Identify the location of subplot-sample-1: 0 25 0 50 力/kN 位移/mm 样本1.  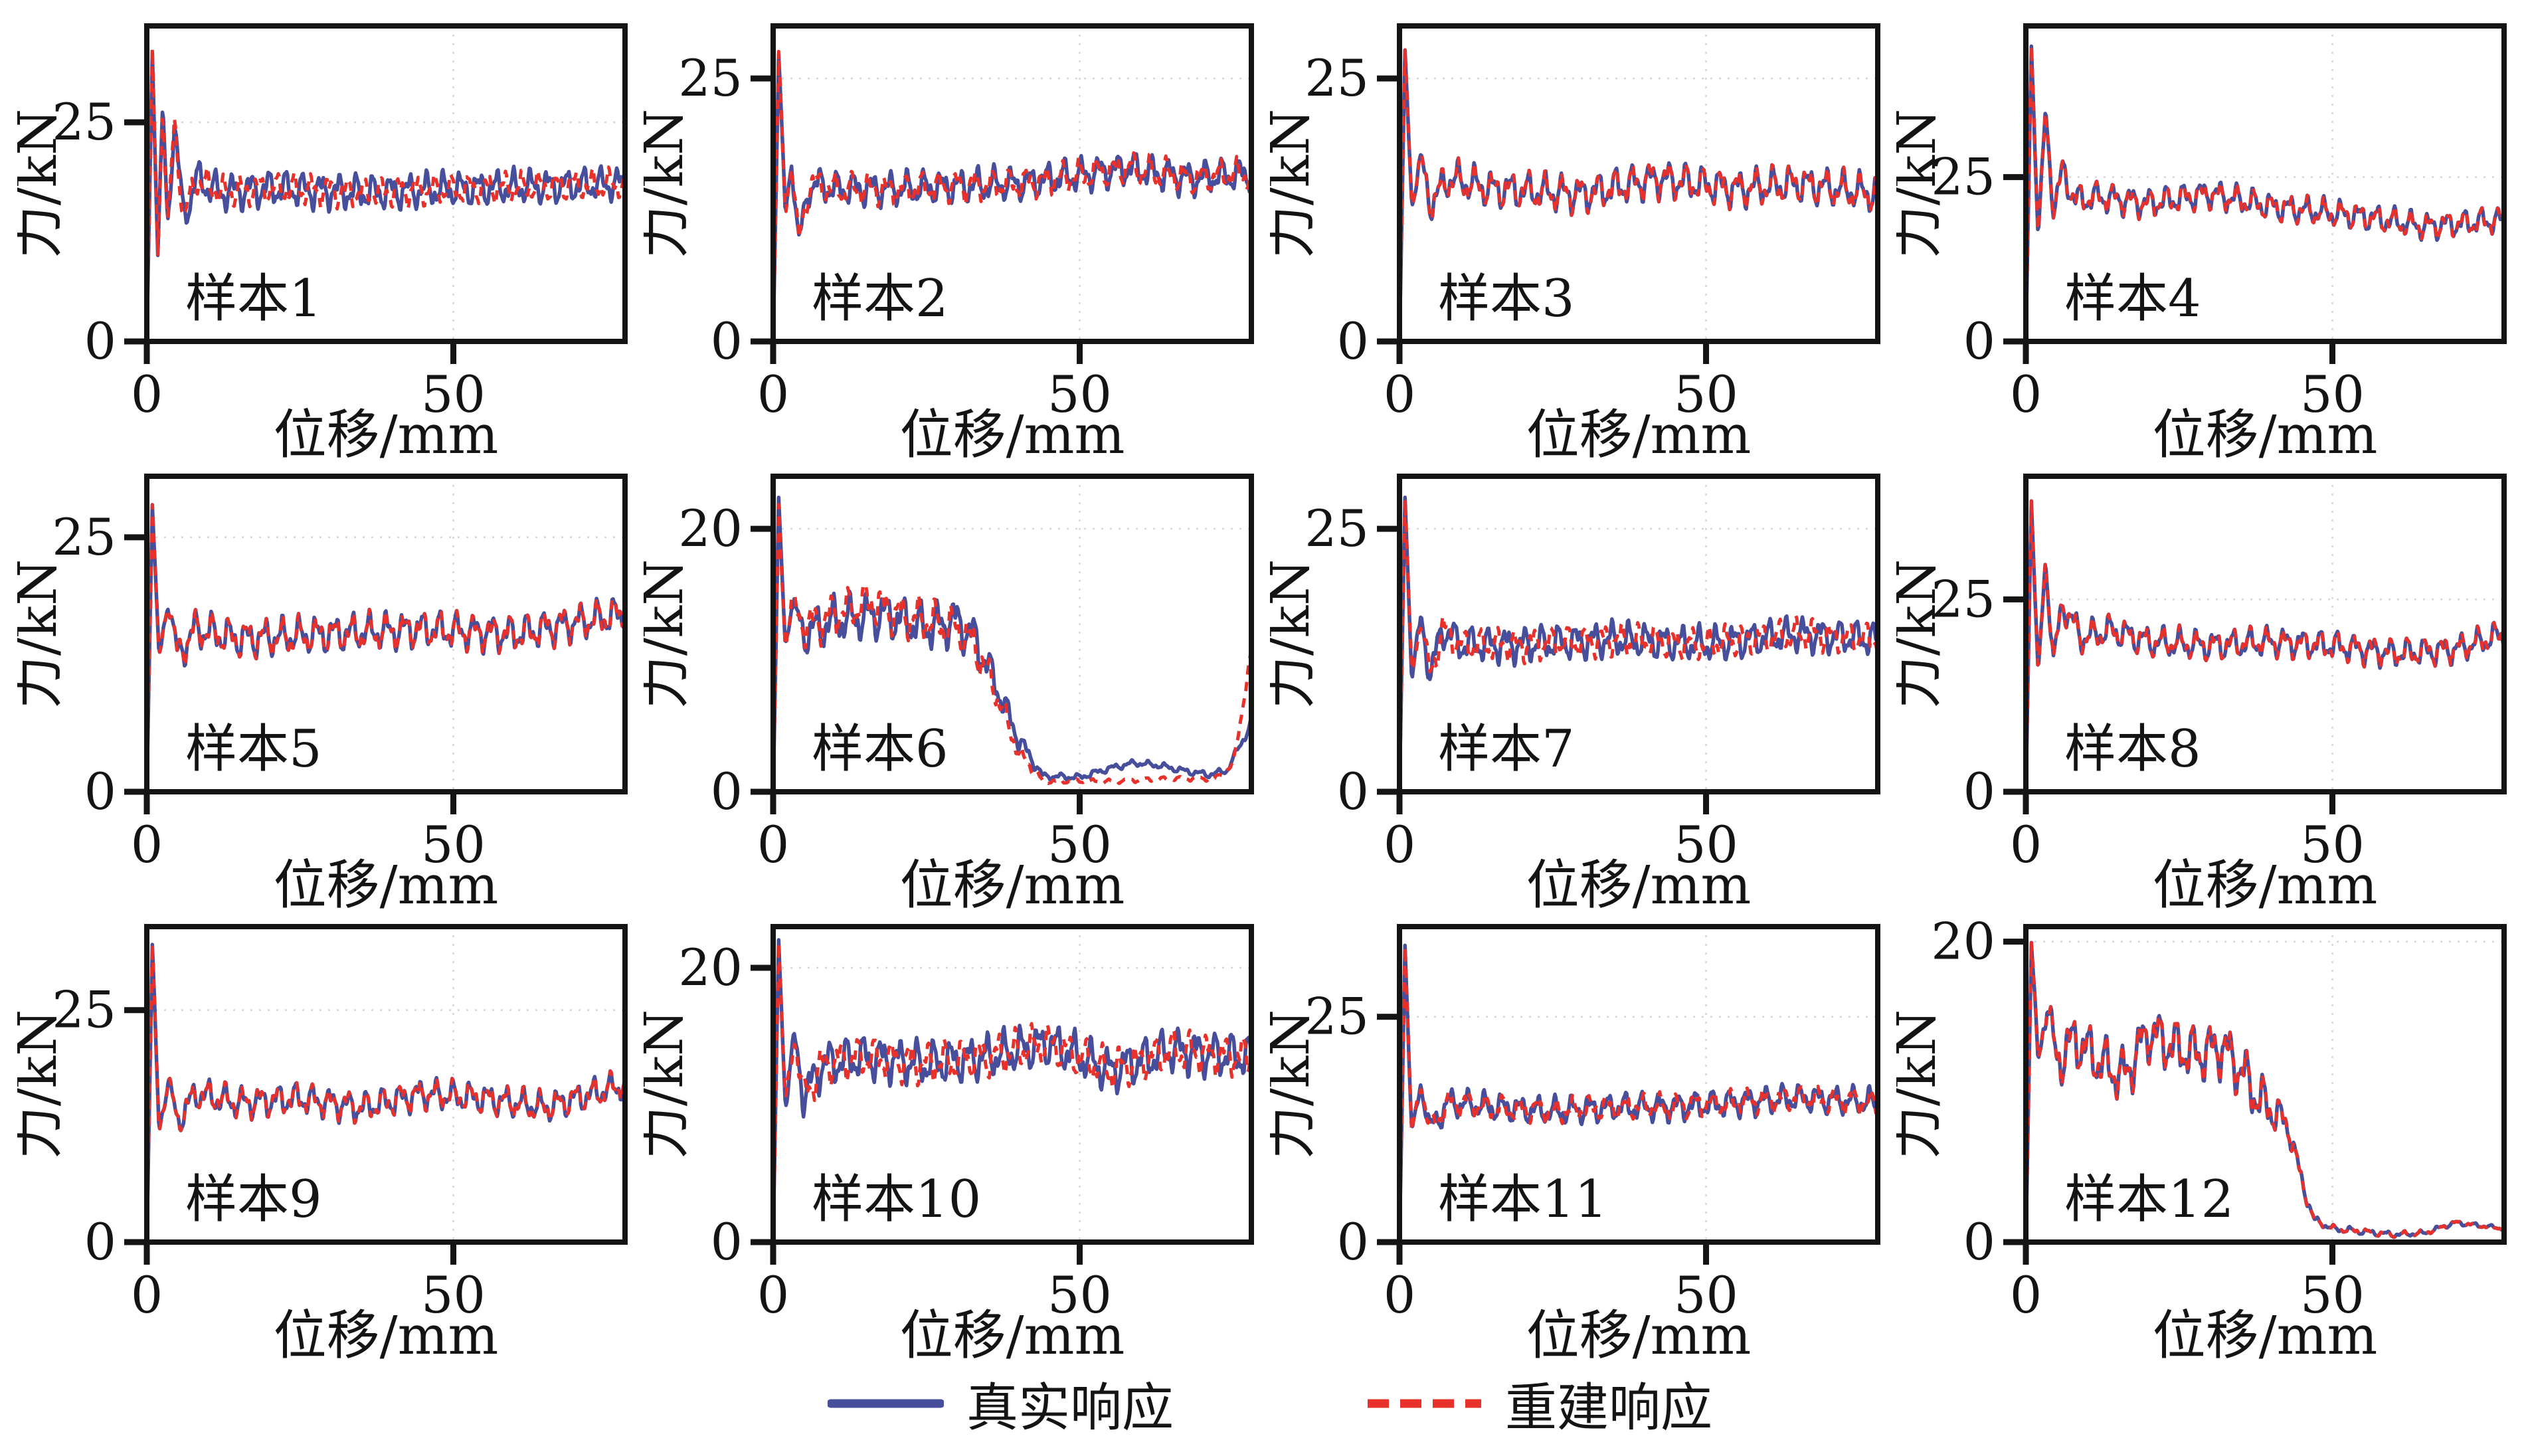
(330, 234).